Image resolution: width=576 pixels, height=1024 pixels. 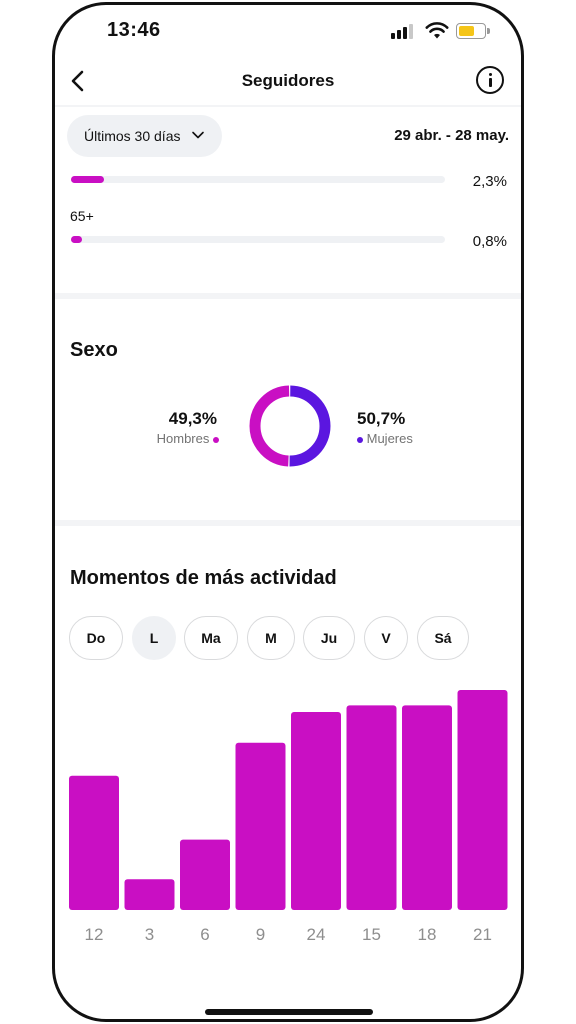 I want to click on men-percent: 49,3%, so click(x=192, y=418).